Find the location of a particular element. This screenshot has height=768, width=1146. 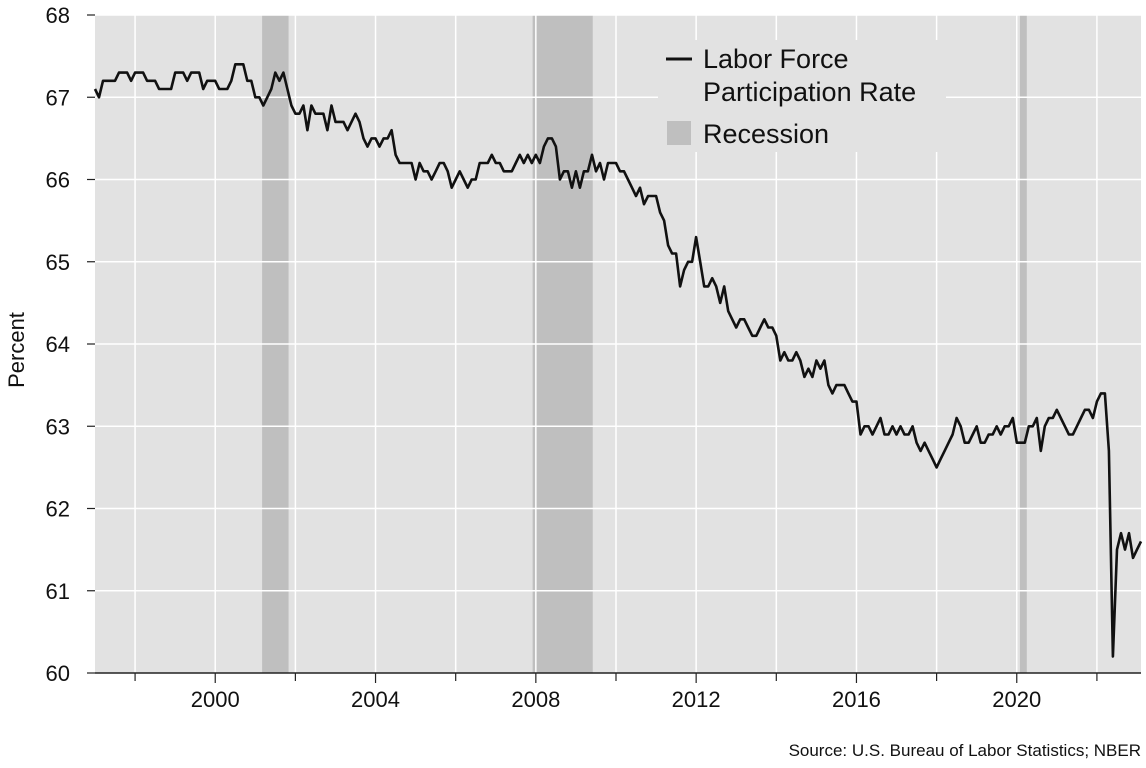

y-tick-label: 64 is located at coordinates (58, 344).